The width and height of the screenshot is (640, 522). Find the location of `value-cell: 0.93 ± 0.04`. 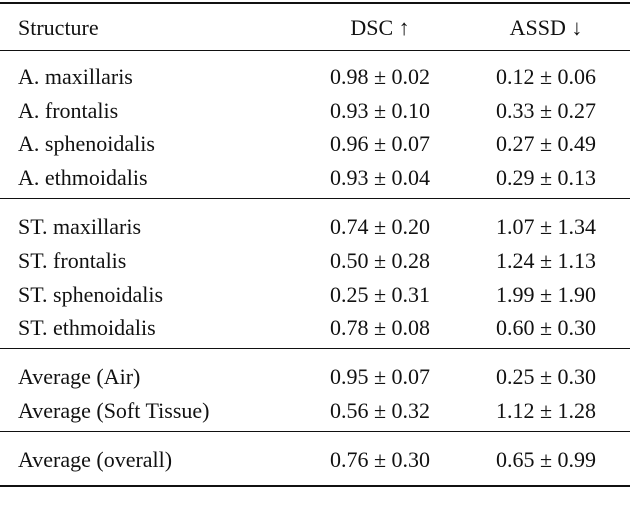

value-cell: 0.93 ± 0.04 is located at coordinates (380, 178).